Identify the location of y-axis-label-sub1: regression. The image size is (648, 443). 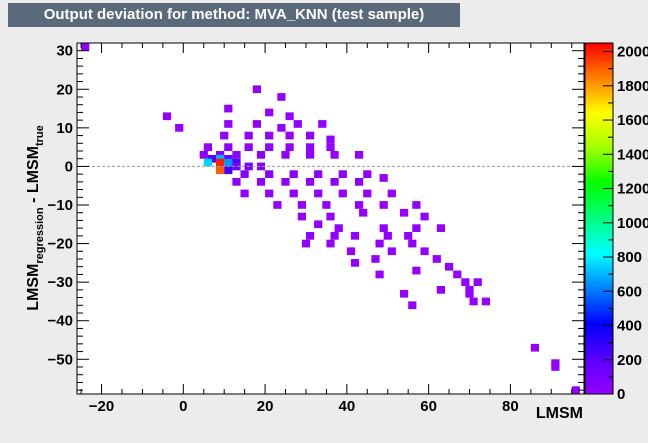
(40, 235).